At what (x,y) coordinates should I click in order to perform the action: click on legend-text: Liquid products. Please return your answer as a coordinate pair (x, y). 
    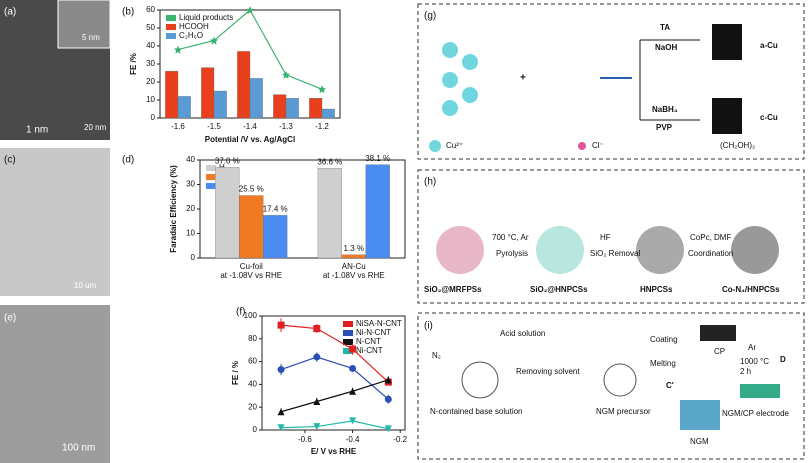
    Looking at the image, I should click on (206, 17).